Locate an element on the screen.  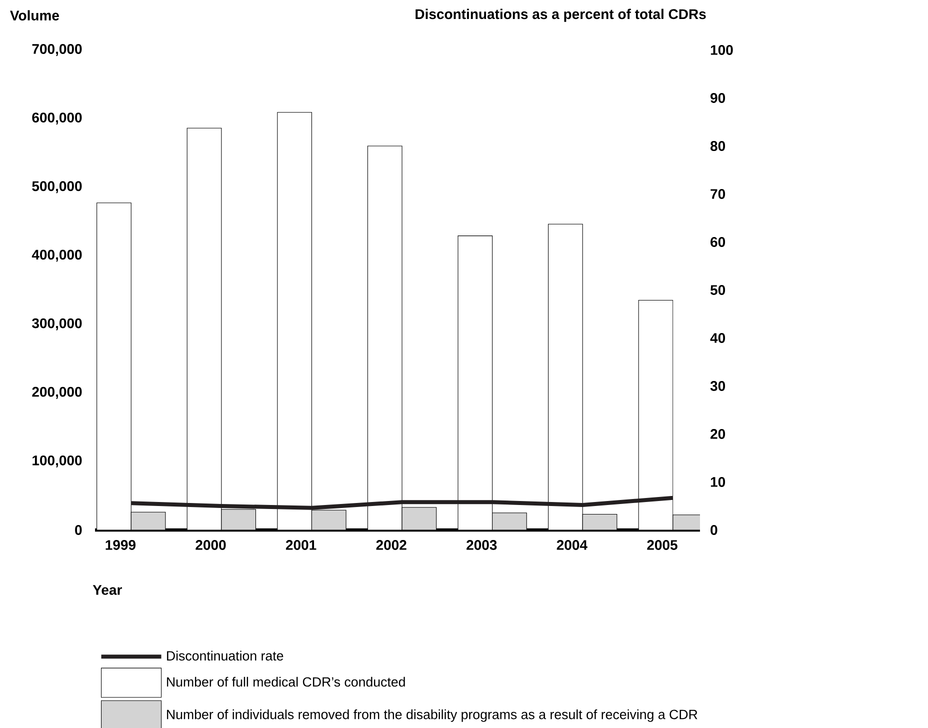
x-tick-label: 2003 is located at coordinates (481, 545).